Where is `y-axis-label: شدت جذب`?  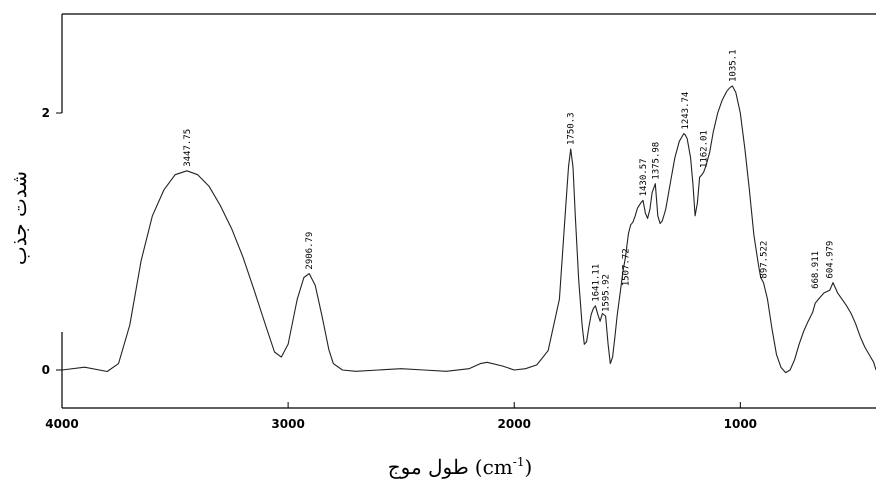
y-axis-label: شدت جذب is located at coordinates (19, 218).